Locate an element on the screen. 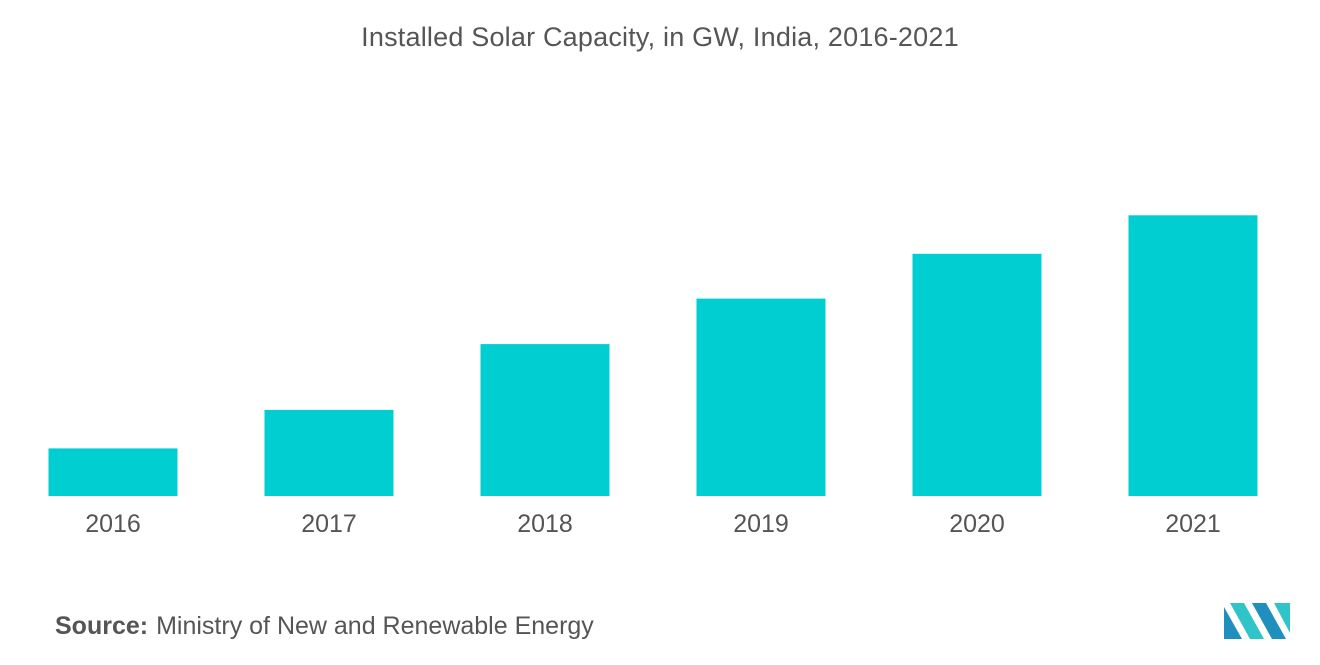 The image size is (1320, 665). bar-2020 is located at coordinates (977, 374).